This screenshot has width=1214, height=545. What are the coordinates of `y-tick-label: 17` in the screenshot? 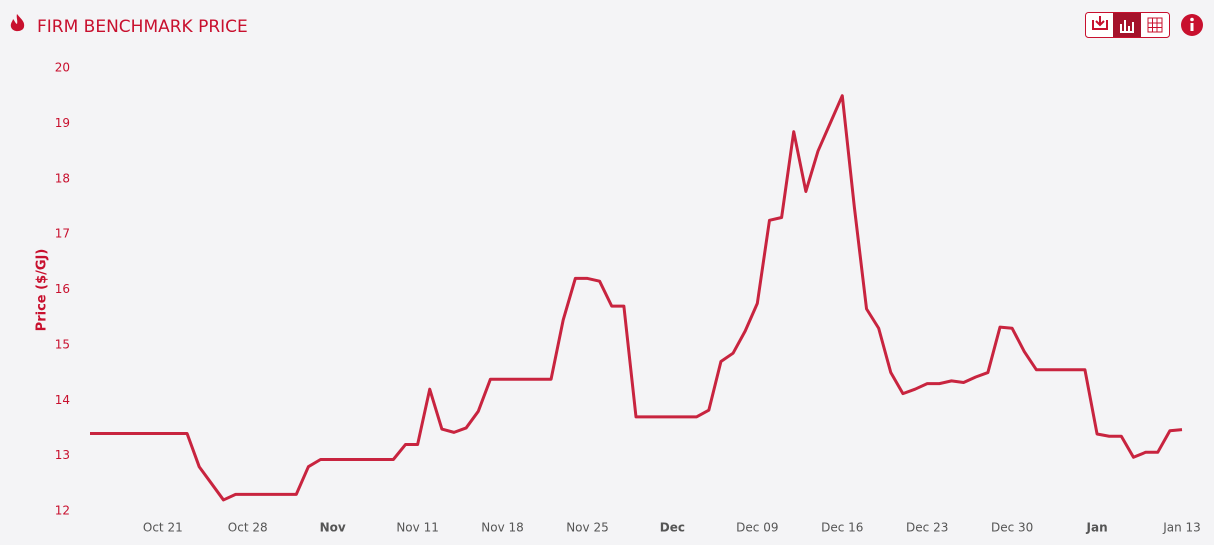 It's located at (62, 234).